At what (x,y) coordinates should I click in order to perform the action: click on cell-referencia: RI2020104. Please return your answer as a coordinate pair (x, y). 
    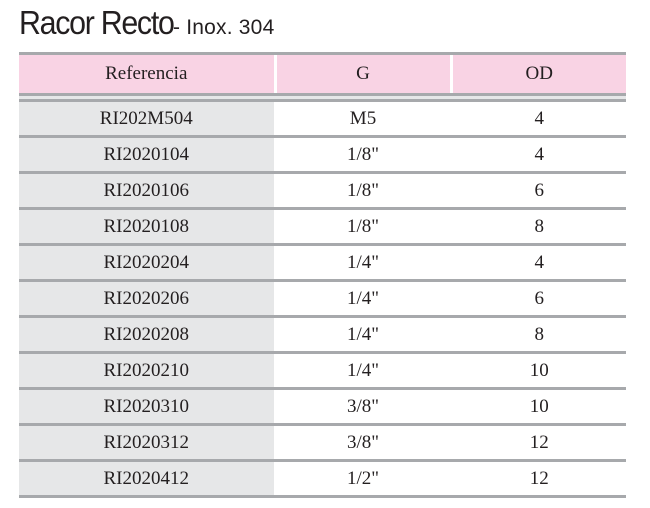
    Looking at the image, I should click on (147, 155).